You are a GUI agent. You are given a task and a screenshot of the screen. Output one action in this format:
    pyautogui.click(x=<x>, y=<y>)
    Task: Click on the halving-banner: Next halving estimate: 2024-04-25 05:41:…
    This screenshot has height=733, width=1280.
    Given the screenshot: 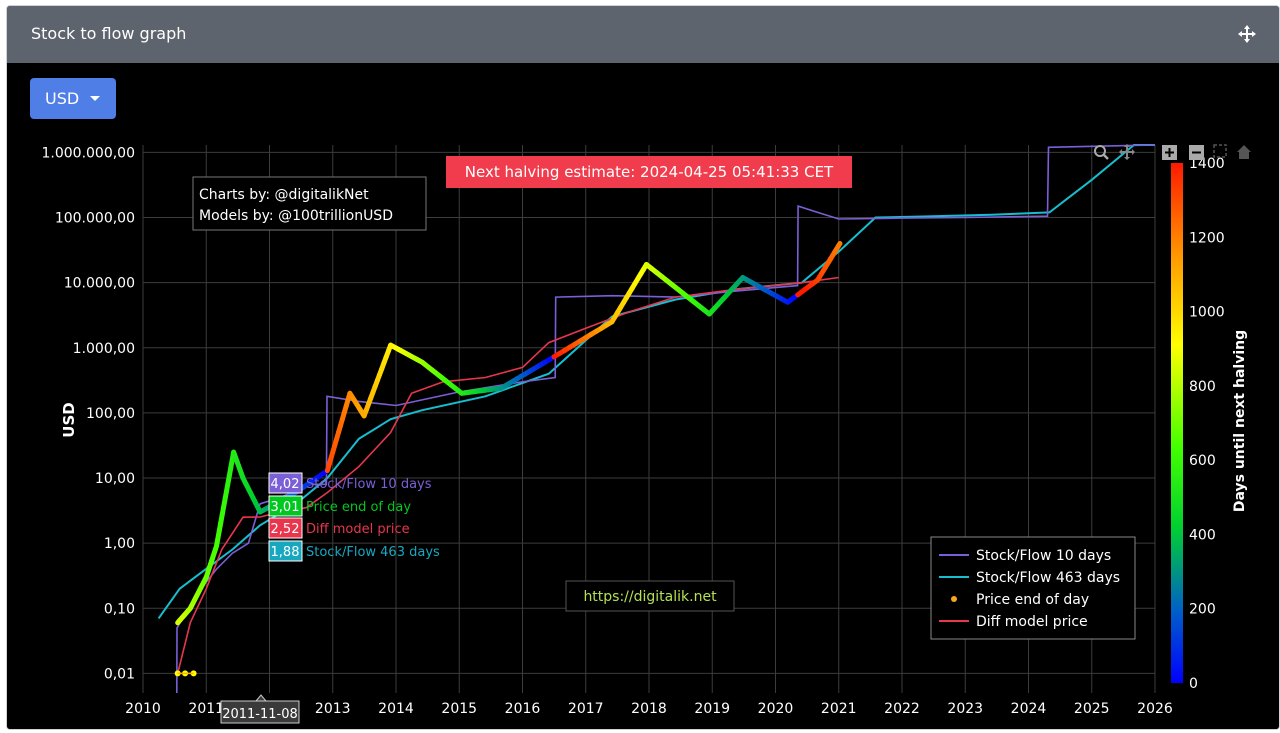 What is the action you would take?
    pyautogui.click(x=649, y=172)
    